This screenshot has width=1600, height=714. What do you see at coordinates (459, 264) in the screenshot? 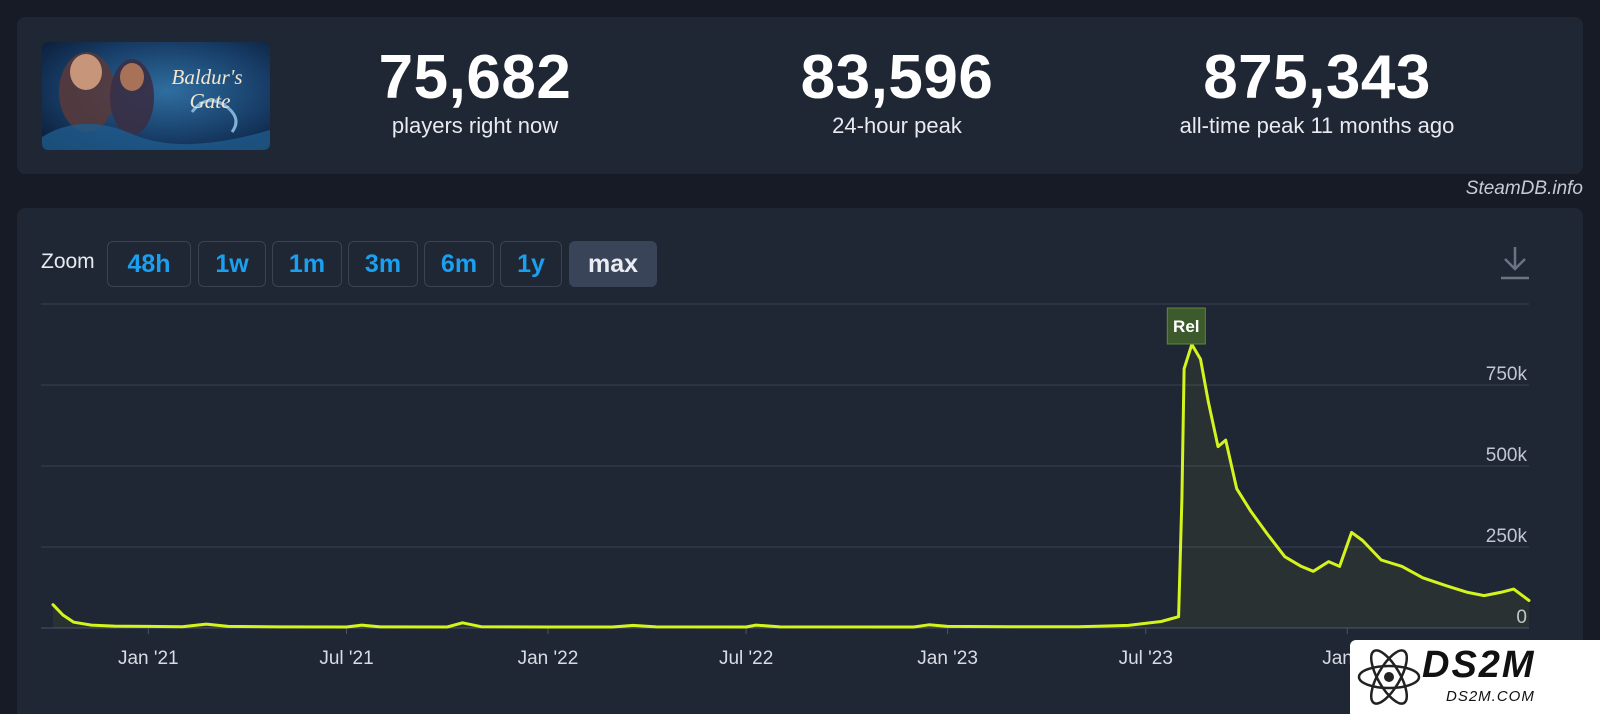
I see `zoom-button-6m: 6m` at bounding box center [459, 264].